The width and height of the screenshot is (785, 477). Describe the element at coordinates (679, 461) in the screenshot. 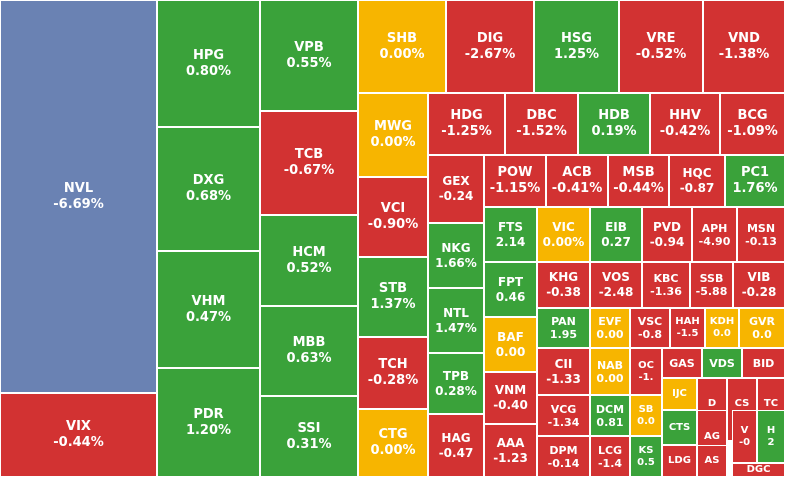

I see `tile-ldg: LDG` at that location.